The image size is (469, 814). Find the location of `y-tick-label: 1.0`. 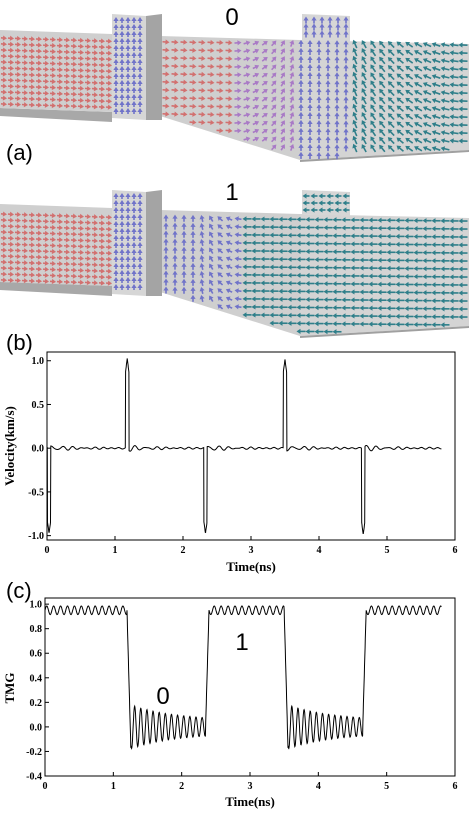

y-tick-label: 1.0 is located at coordinates (38, 361).